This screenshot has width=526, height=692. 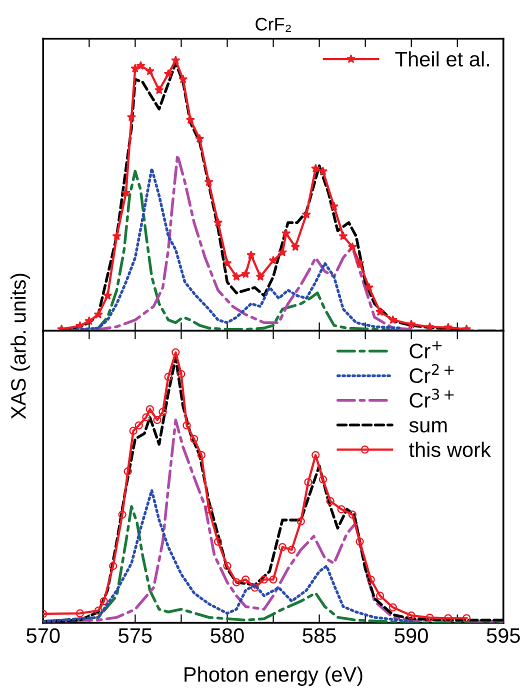 I want to click on chart-title: CrF₂, so click(x=273, y=25).